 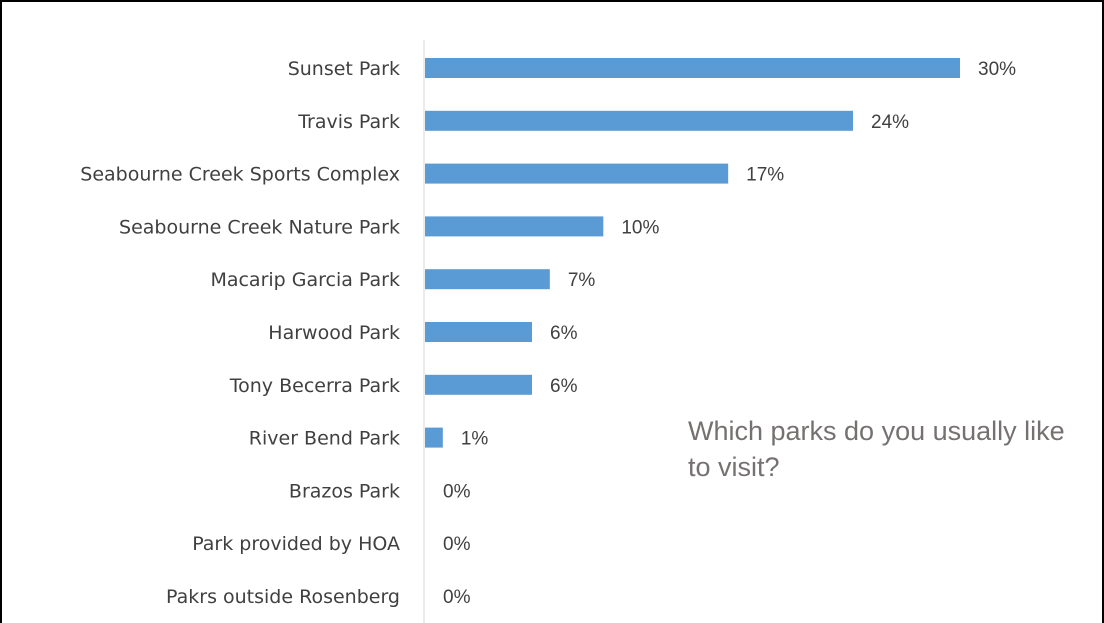 I want to click on category-label: River Bend Park, so click(x=324, y=439).